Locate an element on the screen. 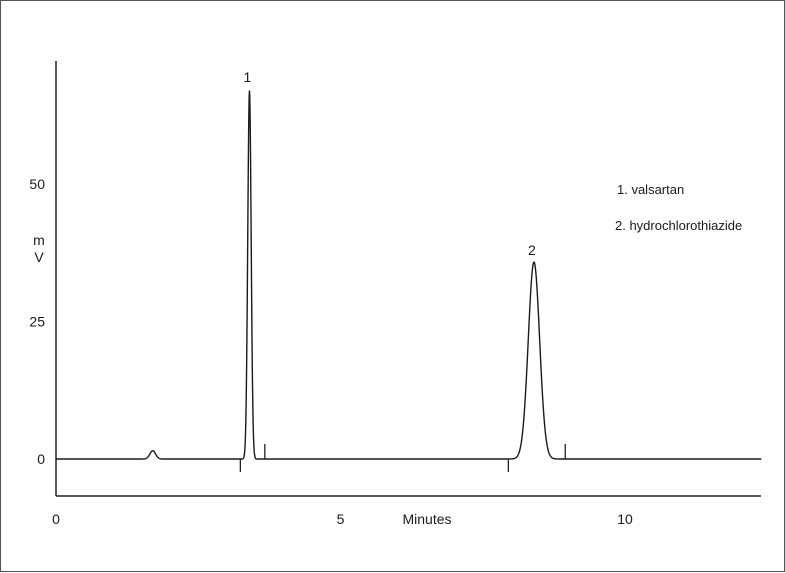  x-tick-label: 5 is located at coordinates (341, 519).